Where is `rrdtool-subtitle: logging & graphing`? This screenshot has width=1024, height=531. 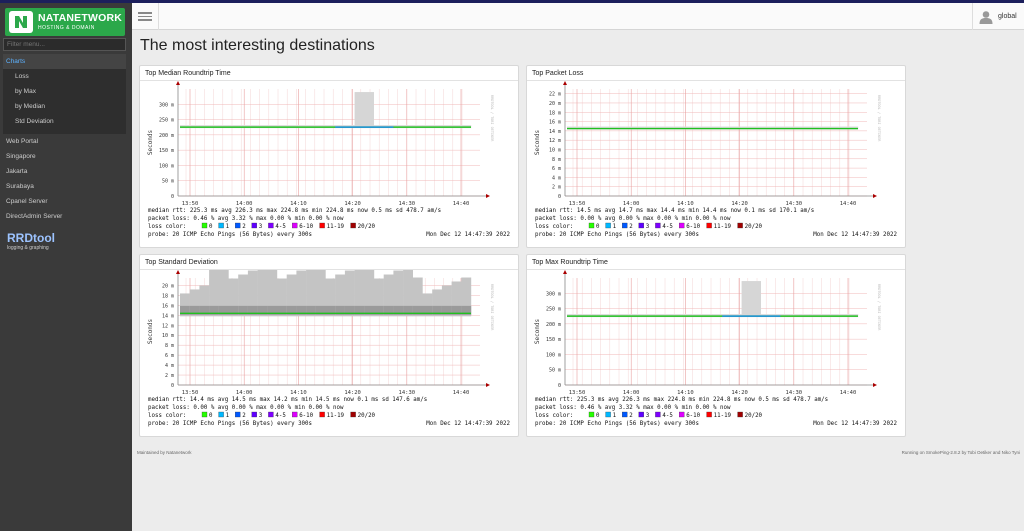
rrdtool-subtitle: logging & graphing is located at coordinates (28, 248).